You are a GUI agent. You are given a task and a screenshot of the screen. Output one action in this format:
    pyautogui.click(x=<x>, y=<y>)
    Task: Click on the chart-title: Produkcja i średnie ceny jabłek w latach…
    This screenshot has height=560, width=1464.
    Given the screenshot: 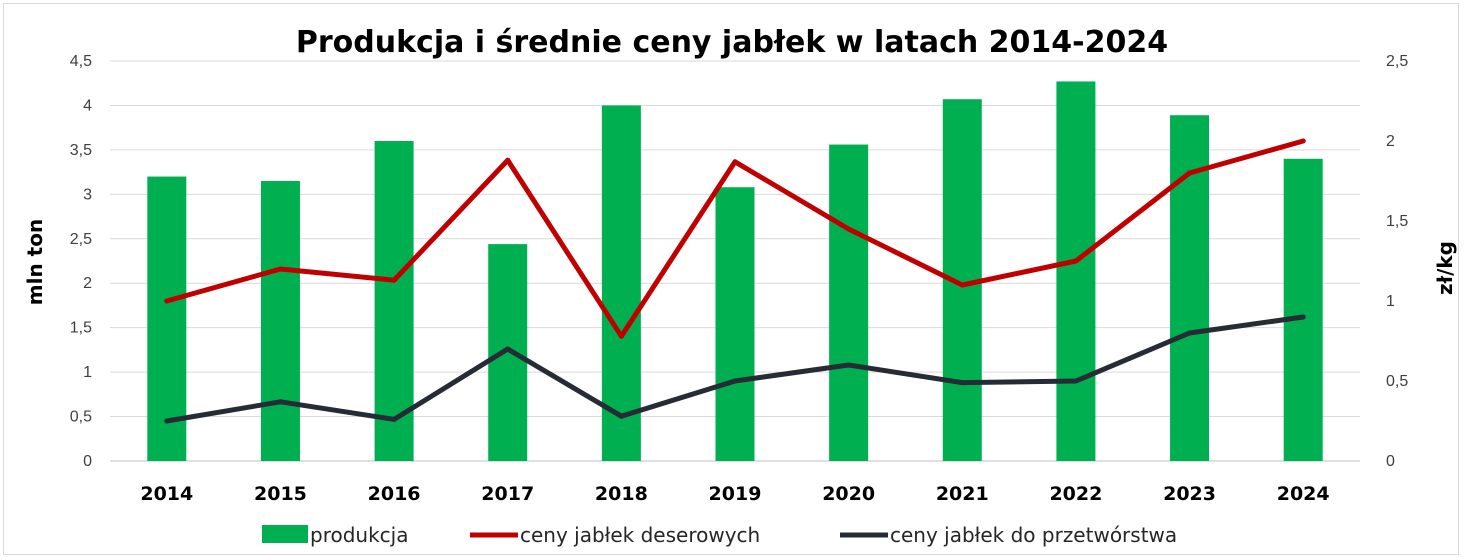 What is the action you would take?
    pyautogui.click(x=732, y=42)
    